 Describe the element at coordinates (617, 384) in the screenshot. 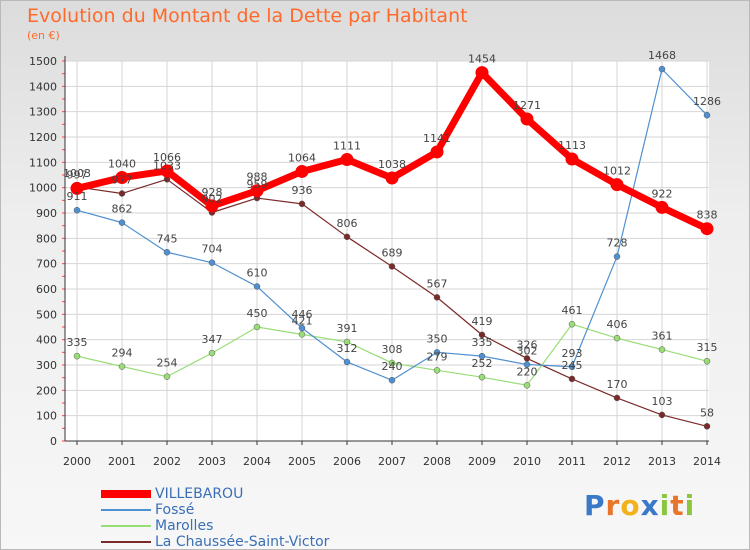

I see `data-label: 170` at that location.